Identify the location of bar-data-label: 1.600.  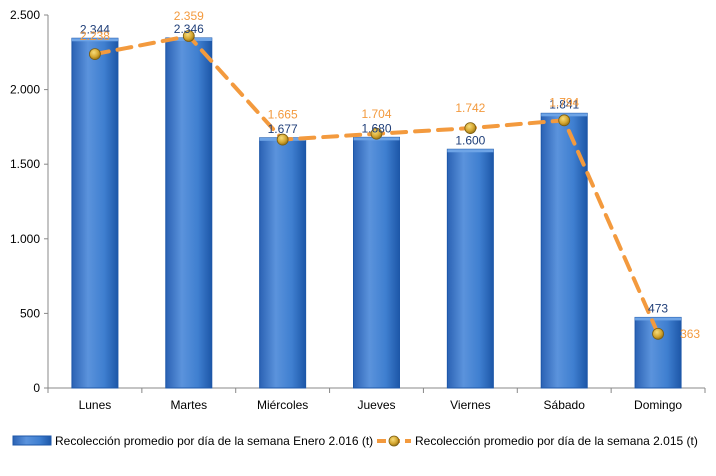
(470, 140).